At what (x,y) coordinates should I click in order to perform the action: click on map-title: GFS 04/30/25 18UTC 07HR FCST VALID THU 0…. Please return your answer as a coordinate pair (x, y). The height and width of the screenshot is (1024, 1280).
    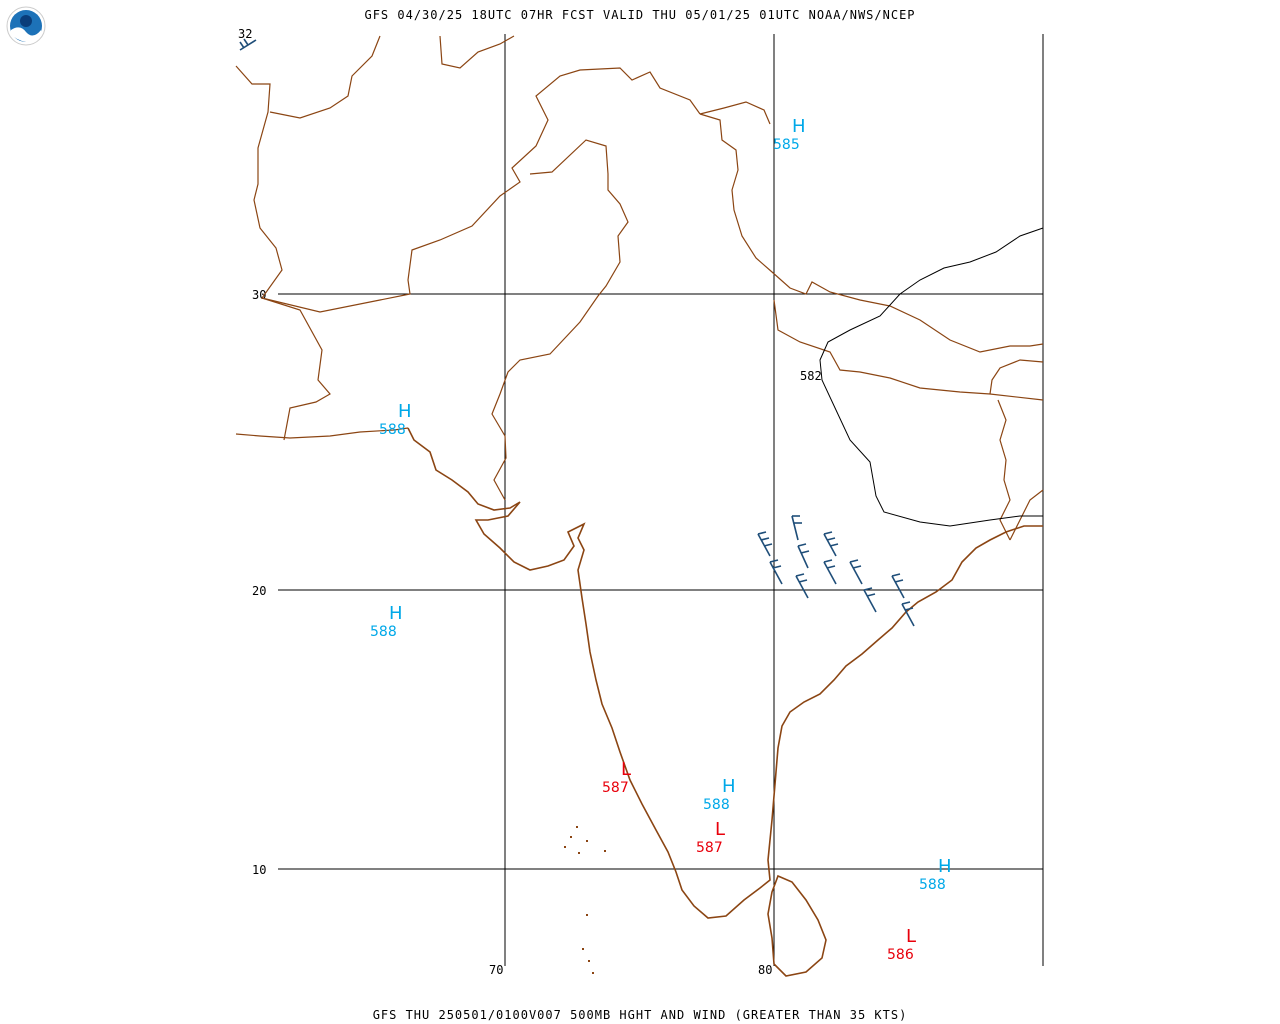
    Looking at the image, I should click on (640, 15).